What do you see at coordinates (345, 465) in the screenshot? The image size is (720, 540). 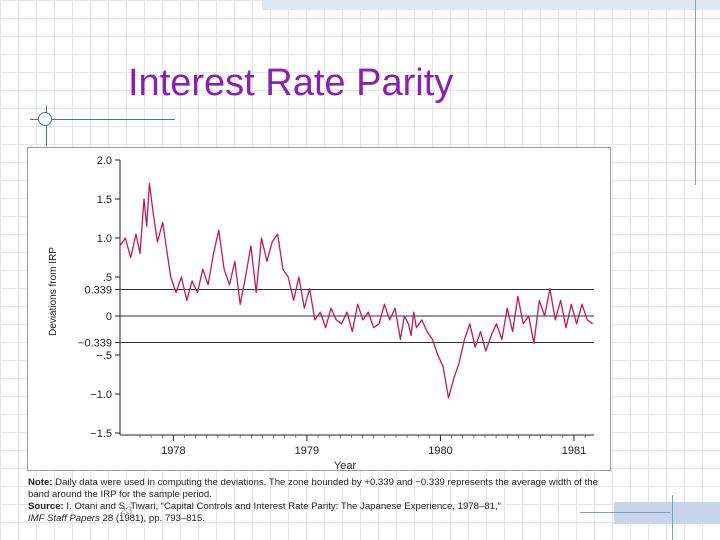 I see `x-axis-label: Year` at bounding box center [345, 465].